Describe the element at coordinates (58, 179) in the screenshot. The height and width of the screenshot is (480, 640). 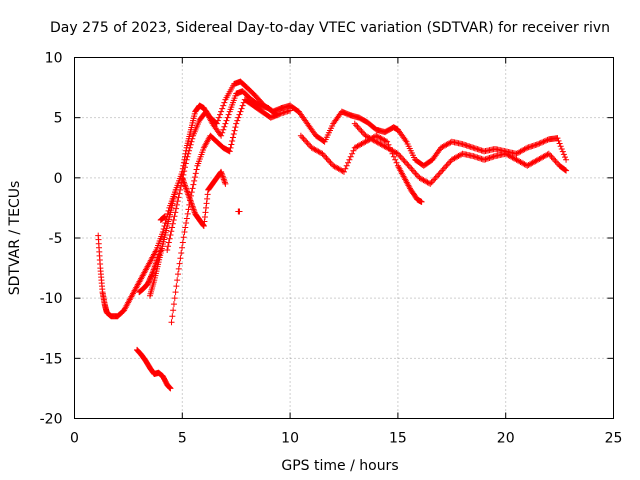
I see `y-tick-label: 0` at that location.